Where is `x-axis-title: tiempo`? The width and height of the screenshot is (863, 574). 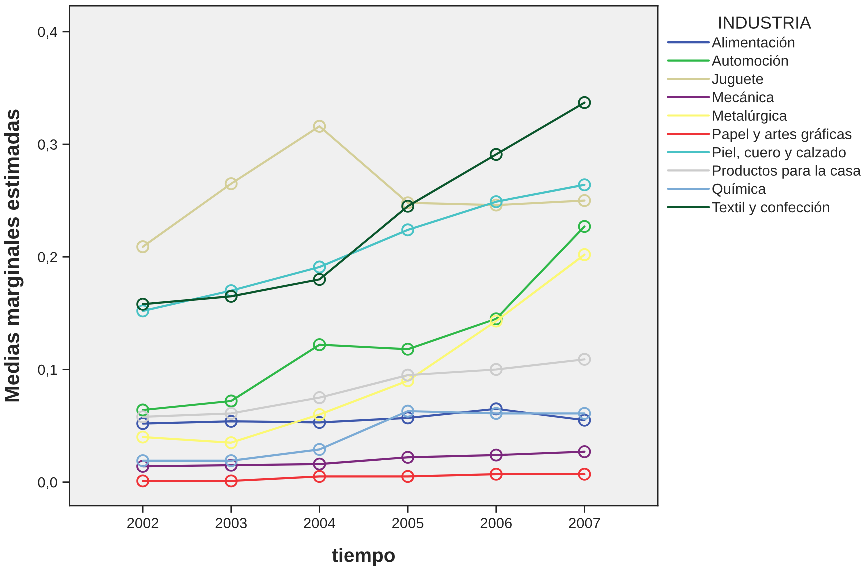 x-axis-title: tiempo is located at coordinates (363, 557).